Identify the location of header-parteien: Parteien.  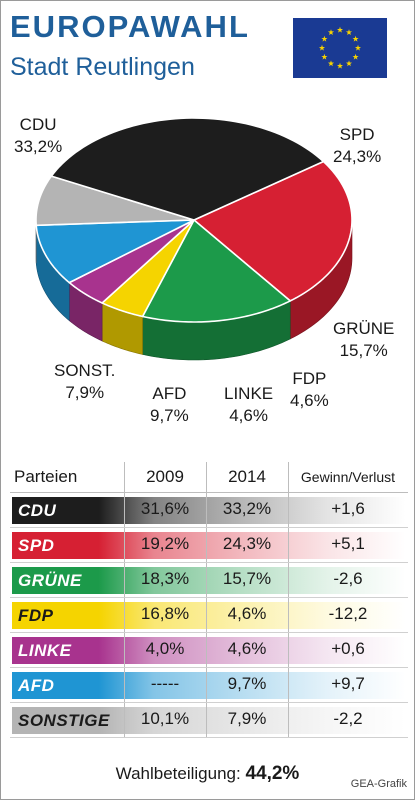
(46, 476).